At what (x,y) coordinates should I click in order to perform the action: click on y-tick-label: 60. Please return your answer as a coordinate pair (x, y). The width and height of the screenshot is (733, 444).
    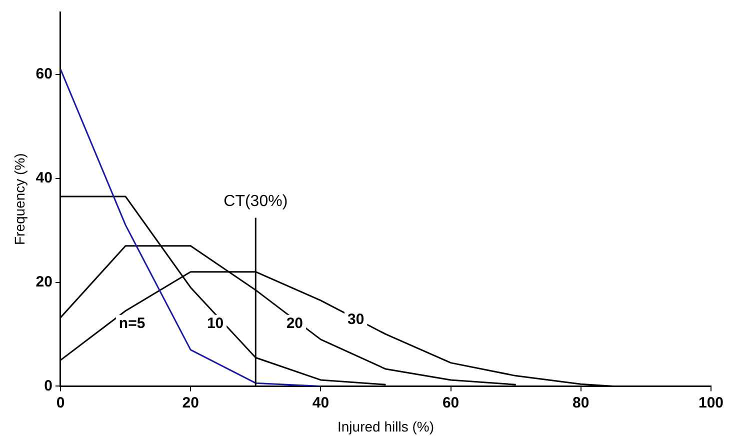
    Looking at the image, I should click on (44, 74).